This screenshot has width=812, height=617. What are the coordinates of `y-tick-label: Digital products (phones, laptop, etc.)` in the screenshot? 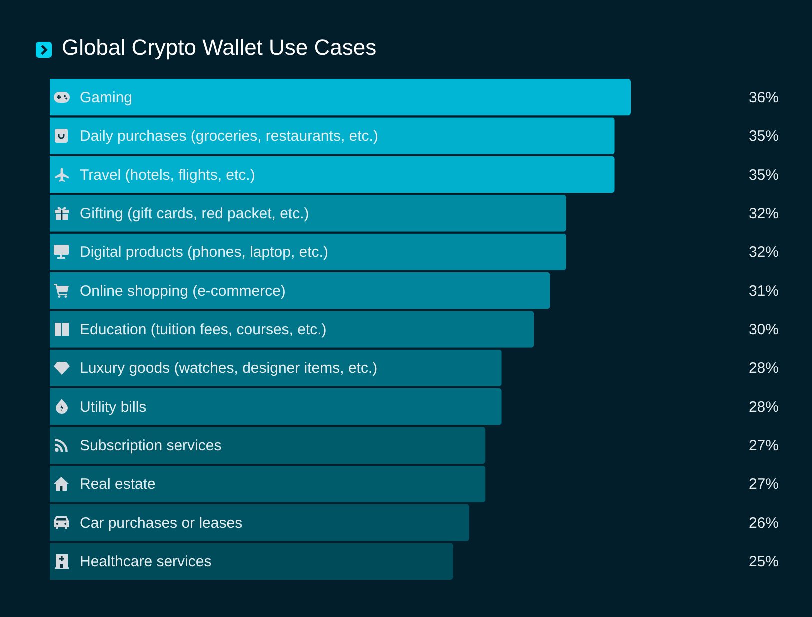 It's located at (204, 253).